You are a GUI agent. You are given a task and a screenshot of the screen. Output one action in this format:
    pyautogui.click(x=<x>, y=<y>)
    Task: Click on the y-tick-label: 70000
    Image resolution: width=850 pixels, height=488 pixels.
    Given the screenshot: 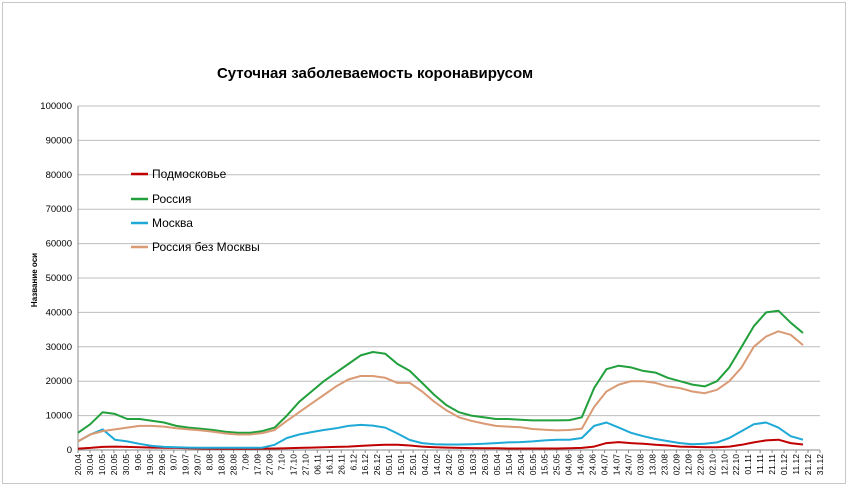 What is the action you would take?
    pyautogui.click(x=59, y=209)
    